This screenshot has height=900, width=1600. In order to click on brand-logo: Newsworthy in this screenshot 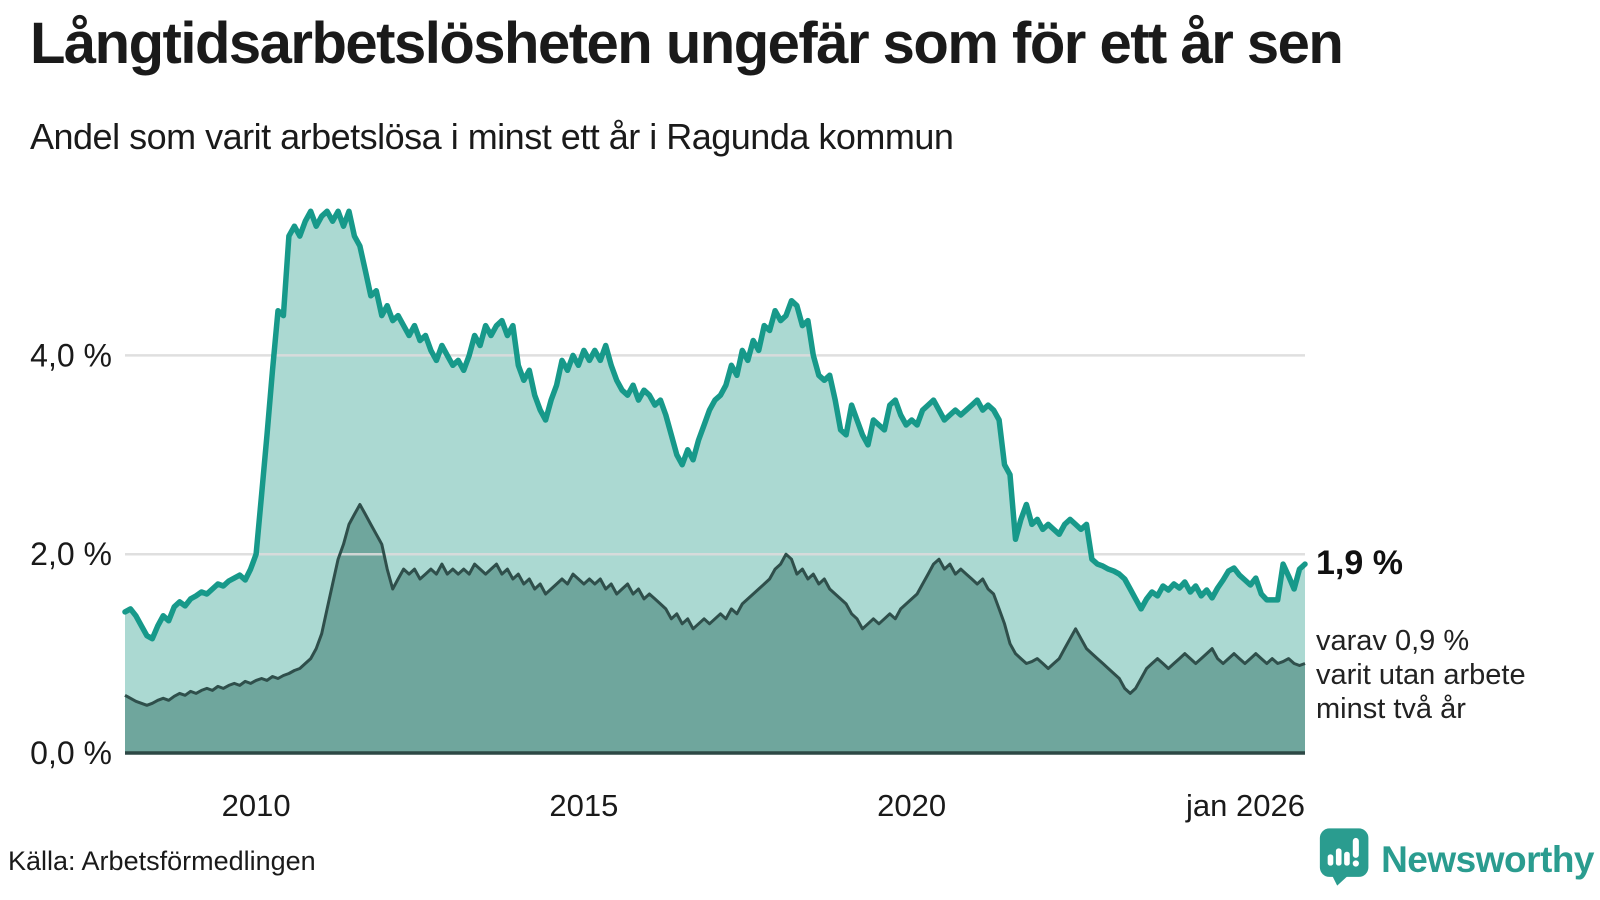, I will do `click(1456, 859)`.